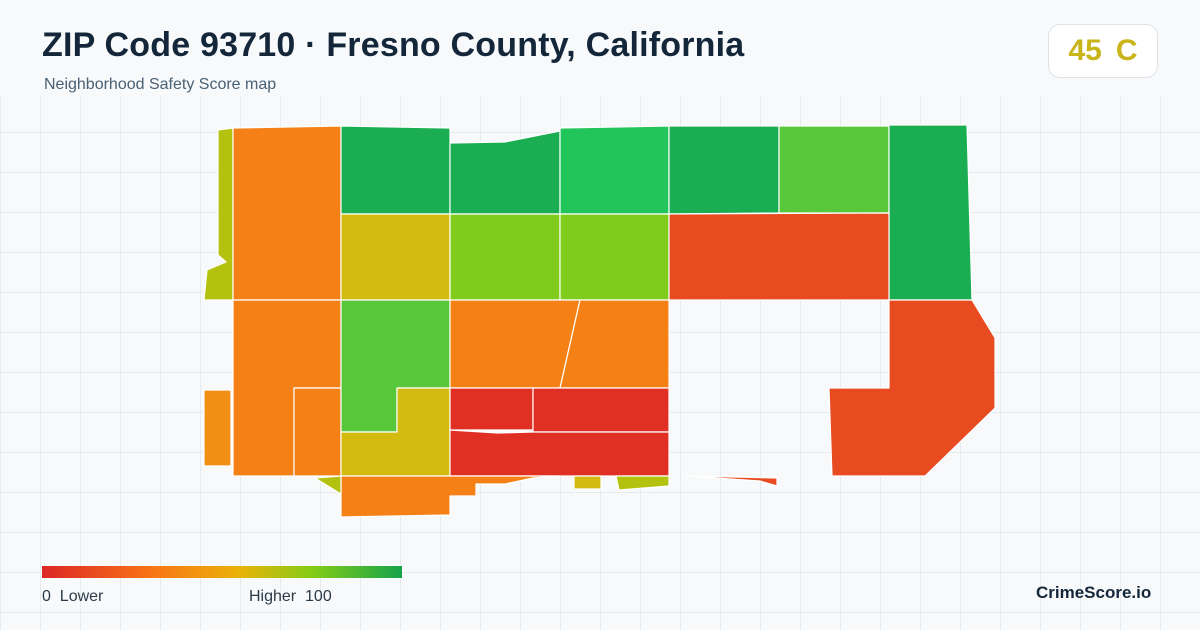  I want to click on score-value: 45, so click(1085, 50).